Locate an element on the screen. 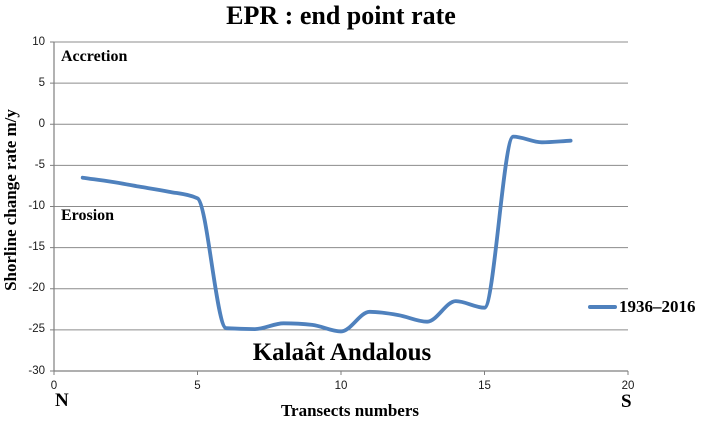 The height and width of the screenshot is (425, 709). y-tick-label: -30 is located at coordinates (36, 370).